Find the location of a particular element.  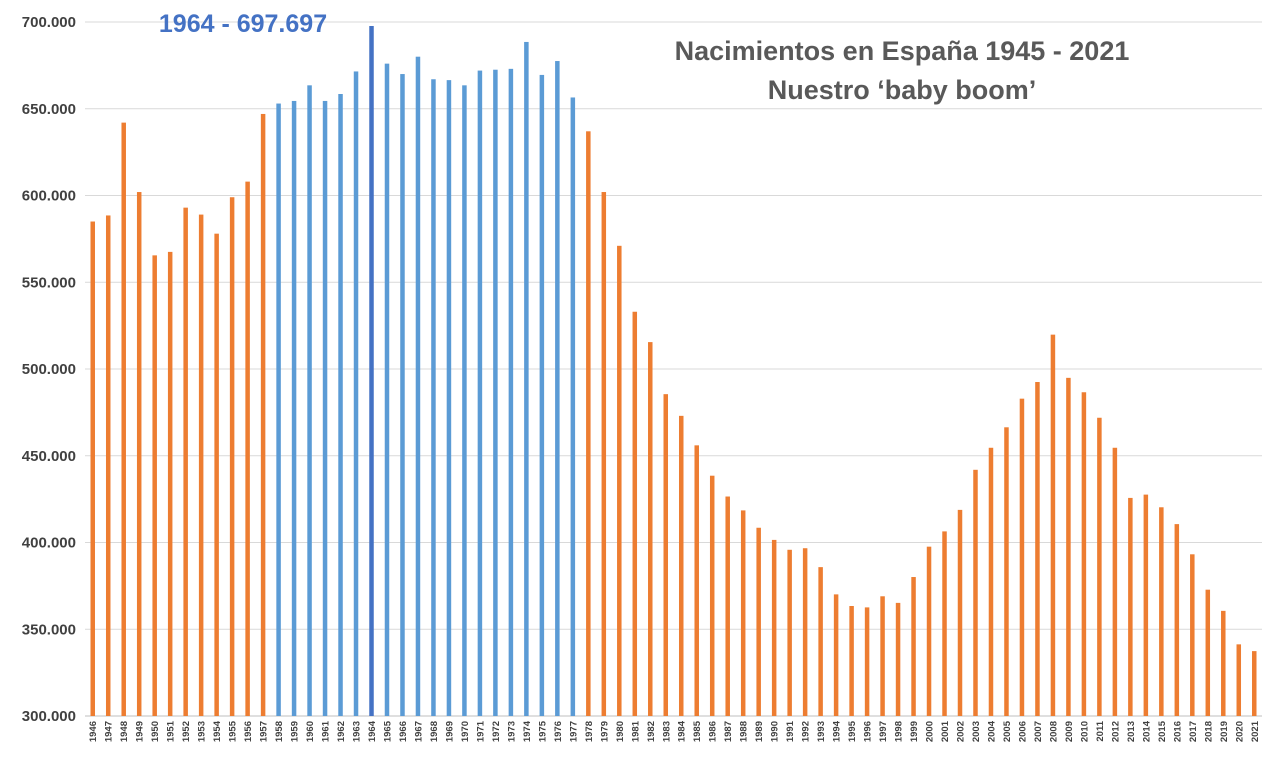

bar-1993 is located at coordinates (820, 641).